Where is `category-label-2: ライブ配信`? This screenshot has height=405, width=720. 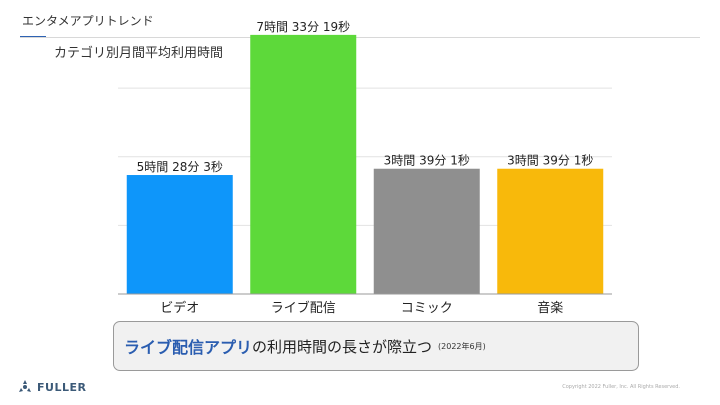 category-label-2: ライブ配信 is located at coordinates (303, 308).